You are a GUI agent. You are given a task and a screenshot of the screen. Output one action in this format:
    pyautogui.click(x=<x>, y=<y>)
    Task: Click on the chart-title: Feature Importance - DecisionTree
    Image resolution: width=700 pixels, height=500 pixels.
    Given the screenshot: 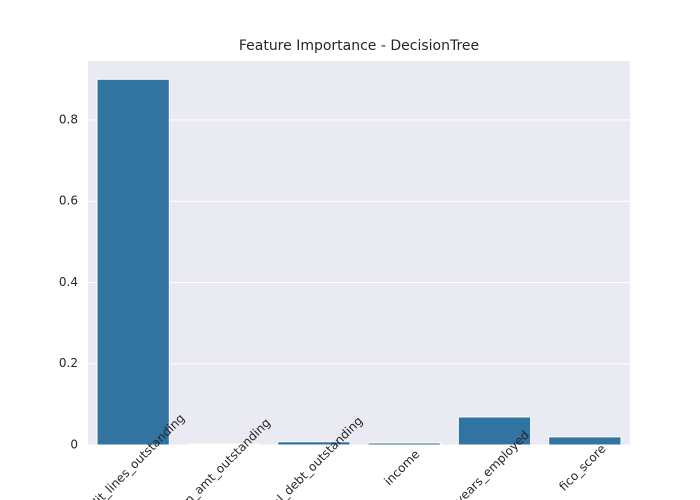 What is the action you would take?
    pyautogui.click(x=359, y=46)
    